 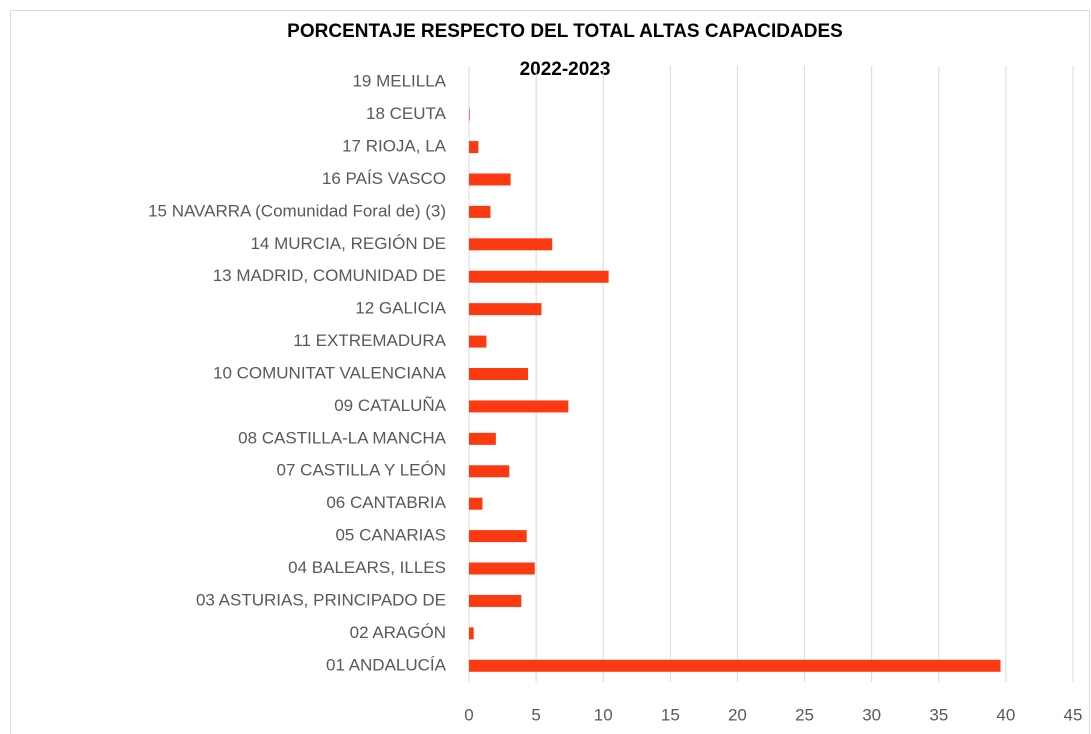 What do you see at coordinates (384, 178) in the screenshot?
I see `y-tick-label: 16 PAÍS VASCO` at bounding box center [384, 178].